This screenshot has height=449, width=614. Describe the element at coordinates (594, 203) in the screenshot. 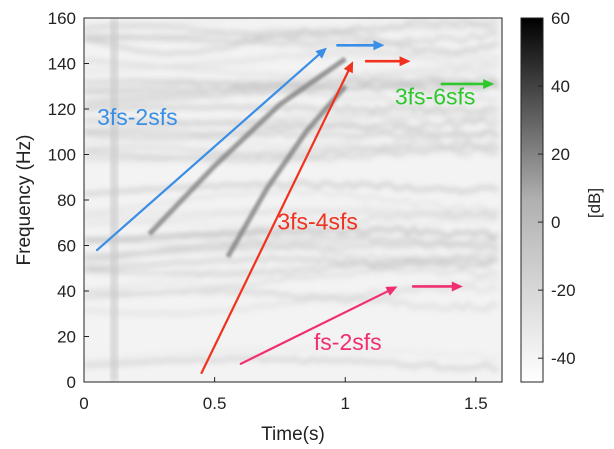

I see `colorbar-label: [dB]` at that location.